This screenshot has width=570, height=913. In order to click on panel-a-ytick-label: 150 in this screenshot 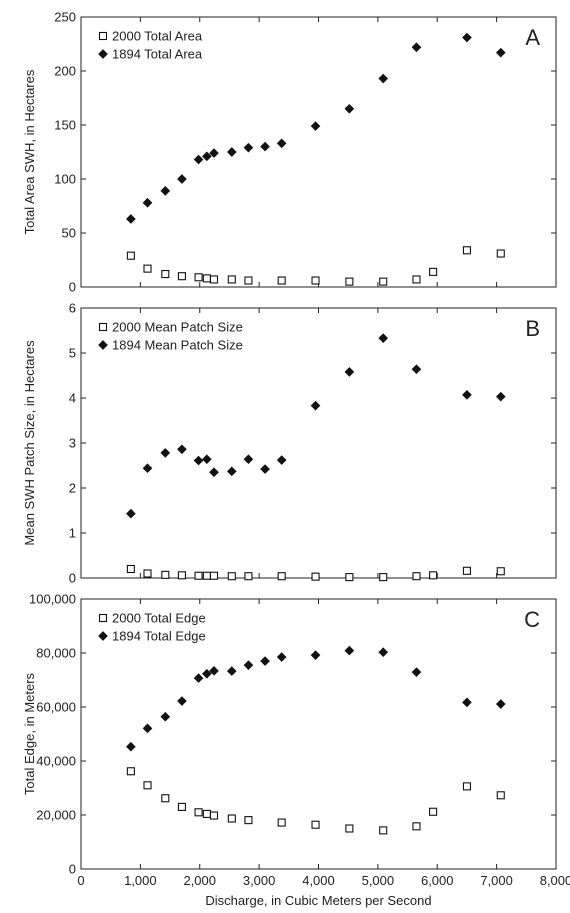, I will do `click(65, 125)`.